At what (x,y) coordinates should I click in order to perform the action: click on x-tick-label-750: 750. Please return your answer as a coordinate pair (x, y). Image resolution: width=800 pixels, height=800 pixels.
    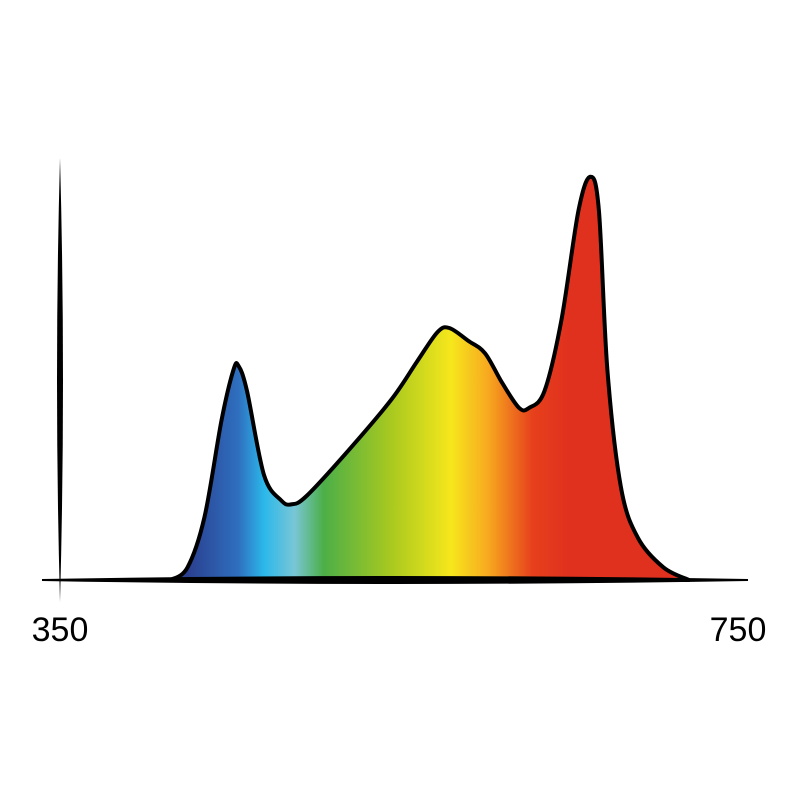
    Looking at the image, I should click on (738, 630).